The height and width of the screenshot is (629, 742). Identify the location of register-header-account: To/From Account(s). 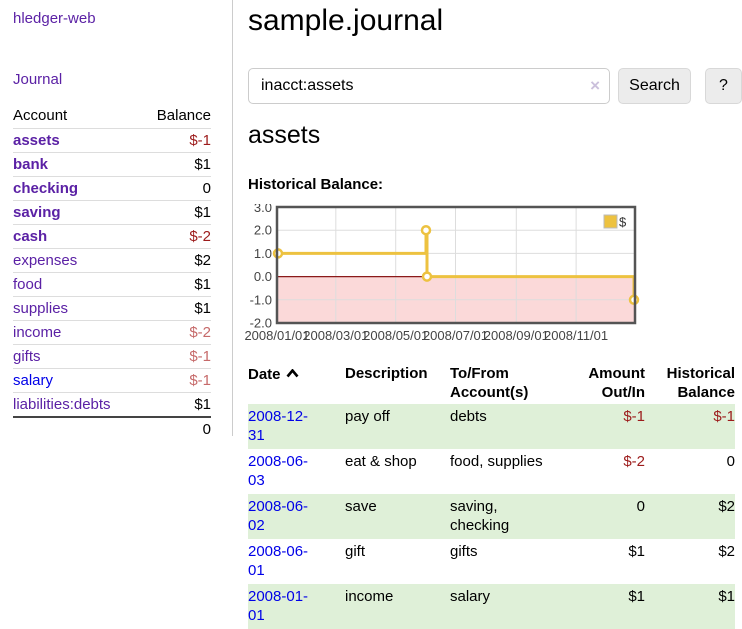
(489, 383).